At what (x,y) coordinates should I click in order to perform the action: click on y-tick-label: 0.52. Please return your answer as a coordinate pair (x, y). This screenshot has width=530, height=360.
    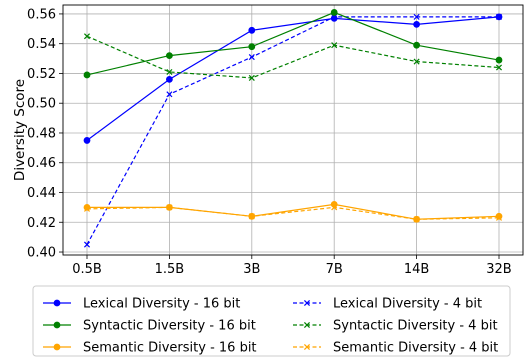
    Looking at the image, I should click on (41, 74).